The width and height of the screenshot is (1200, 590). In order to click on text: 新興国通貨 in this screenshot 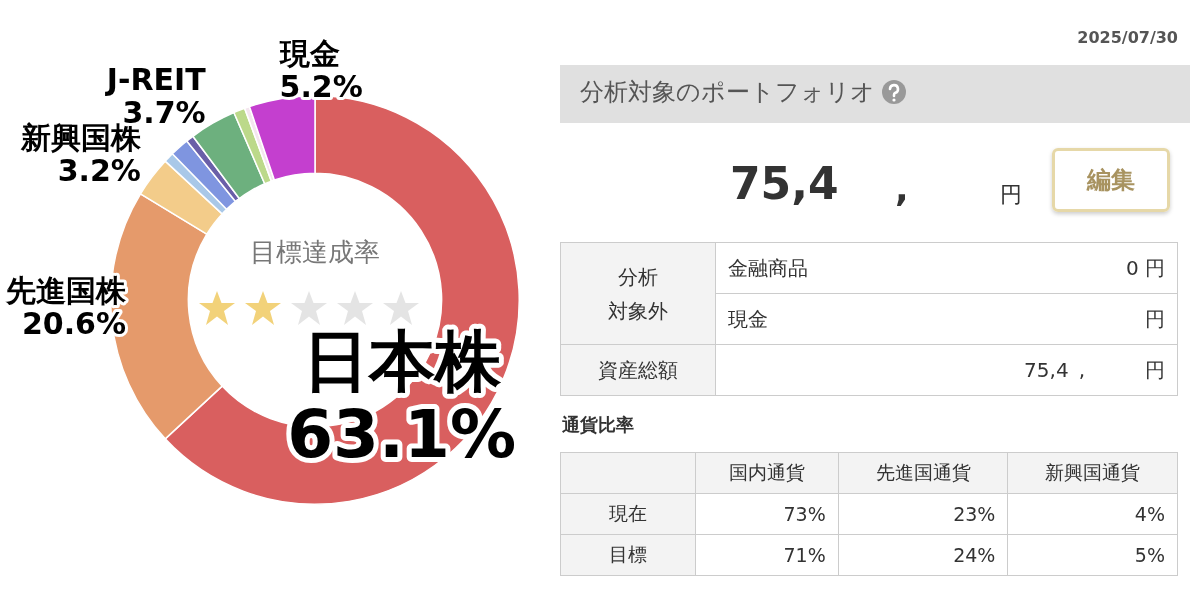, I will do `click(1093, 472)`.